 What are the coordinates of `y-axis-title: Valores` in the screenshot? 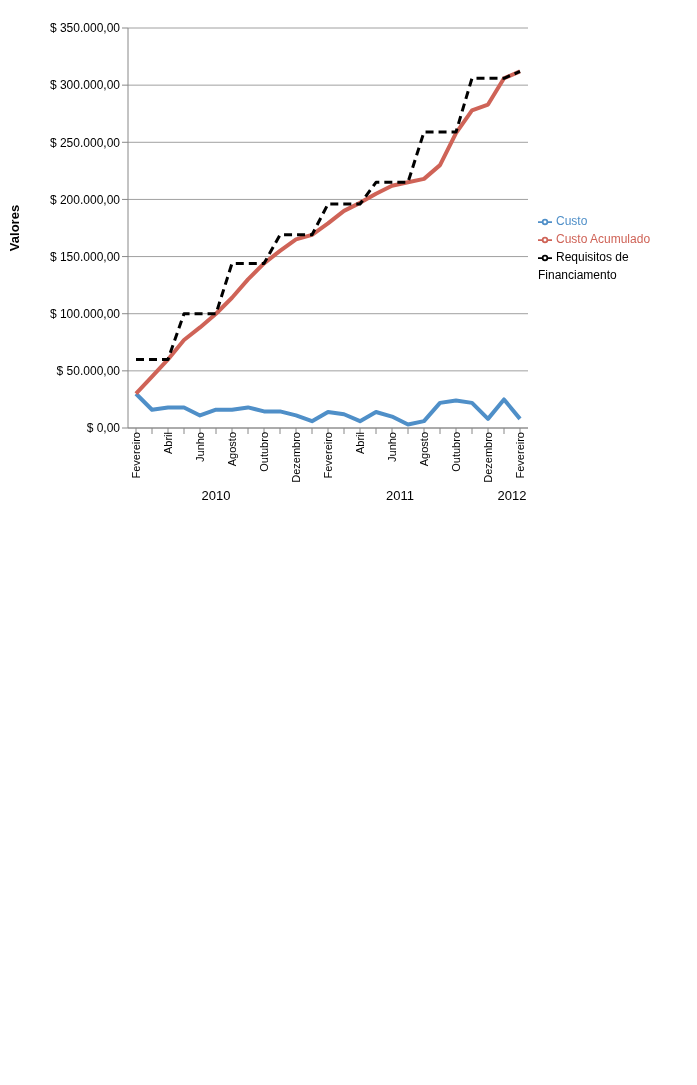 It's located at (14, 228).